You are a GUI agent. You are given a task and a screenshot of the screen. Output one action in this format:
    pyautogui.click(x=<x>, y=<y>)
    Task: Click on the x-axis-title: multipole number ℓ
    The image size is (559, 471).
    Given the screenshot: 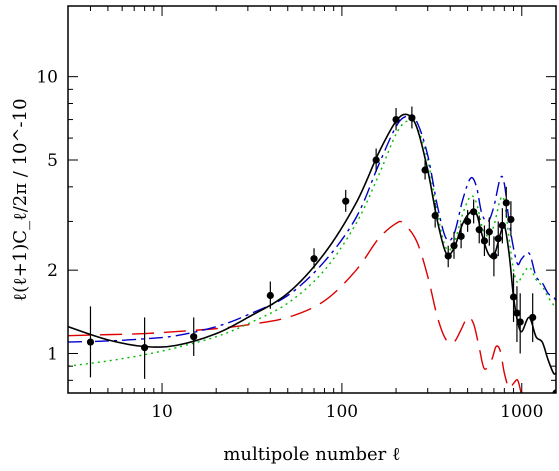 What is the action you would take?
    pyautogui.click(x=311, y=454)
    